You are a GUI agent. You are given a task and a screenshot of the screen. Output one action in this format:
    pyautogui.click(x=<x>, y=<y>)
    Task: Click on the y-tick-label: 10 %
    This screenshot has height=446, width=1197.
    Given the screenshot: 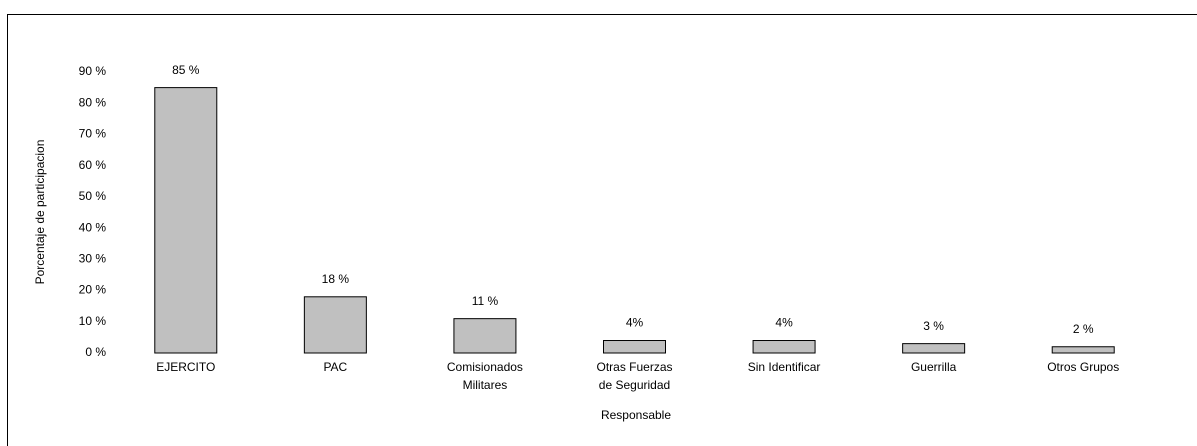 What is the action you would take?
    pyautogui.click(x=93, y=321)
    